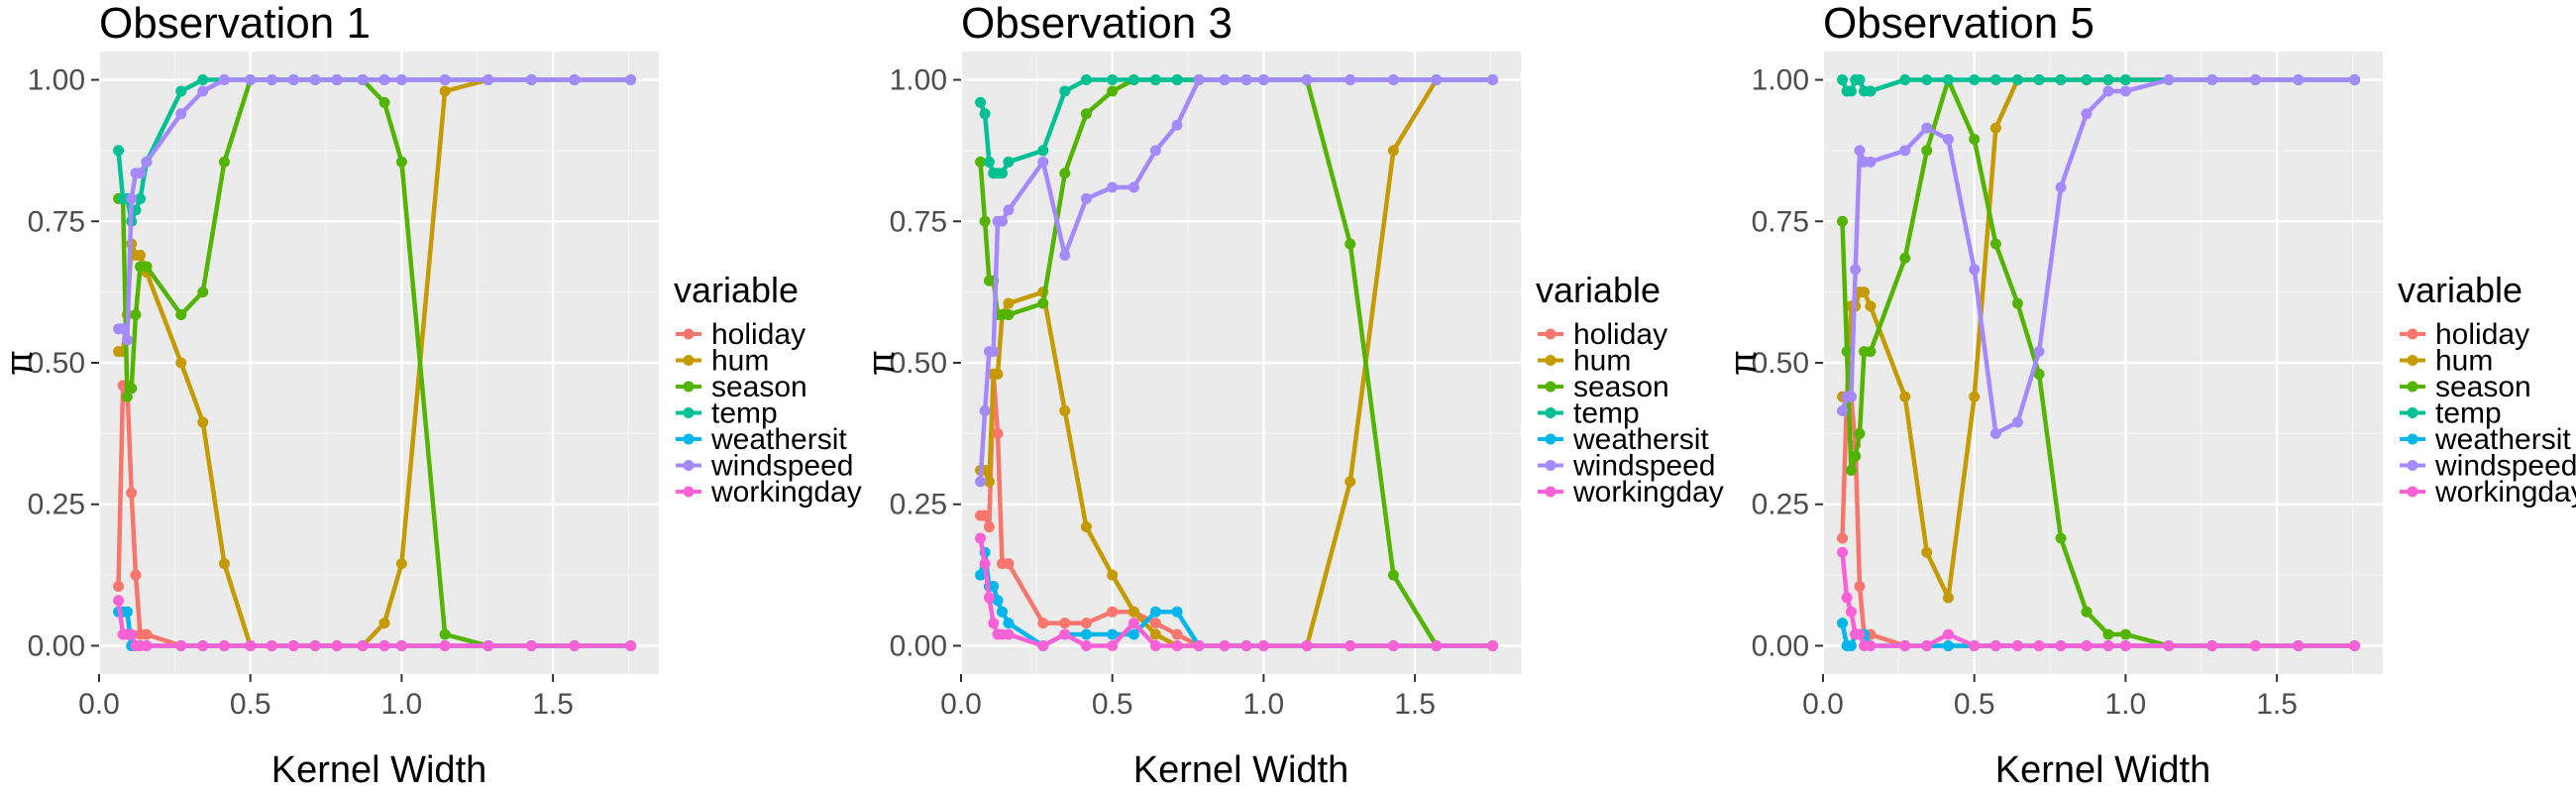  What do you see at coordinates (56, 645) in the screenshot?
I see `y-tick-label: 0.00` at bounding box center [56, 645].